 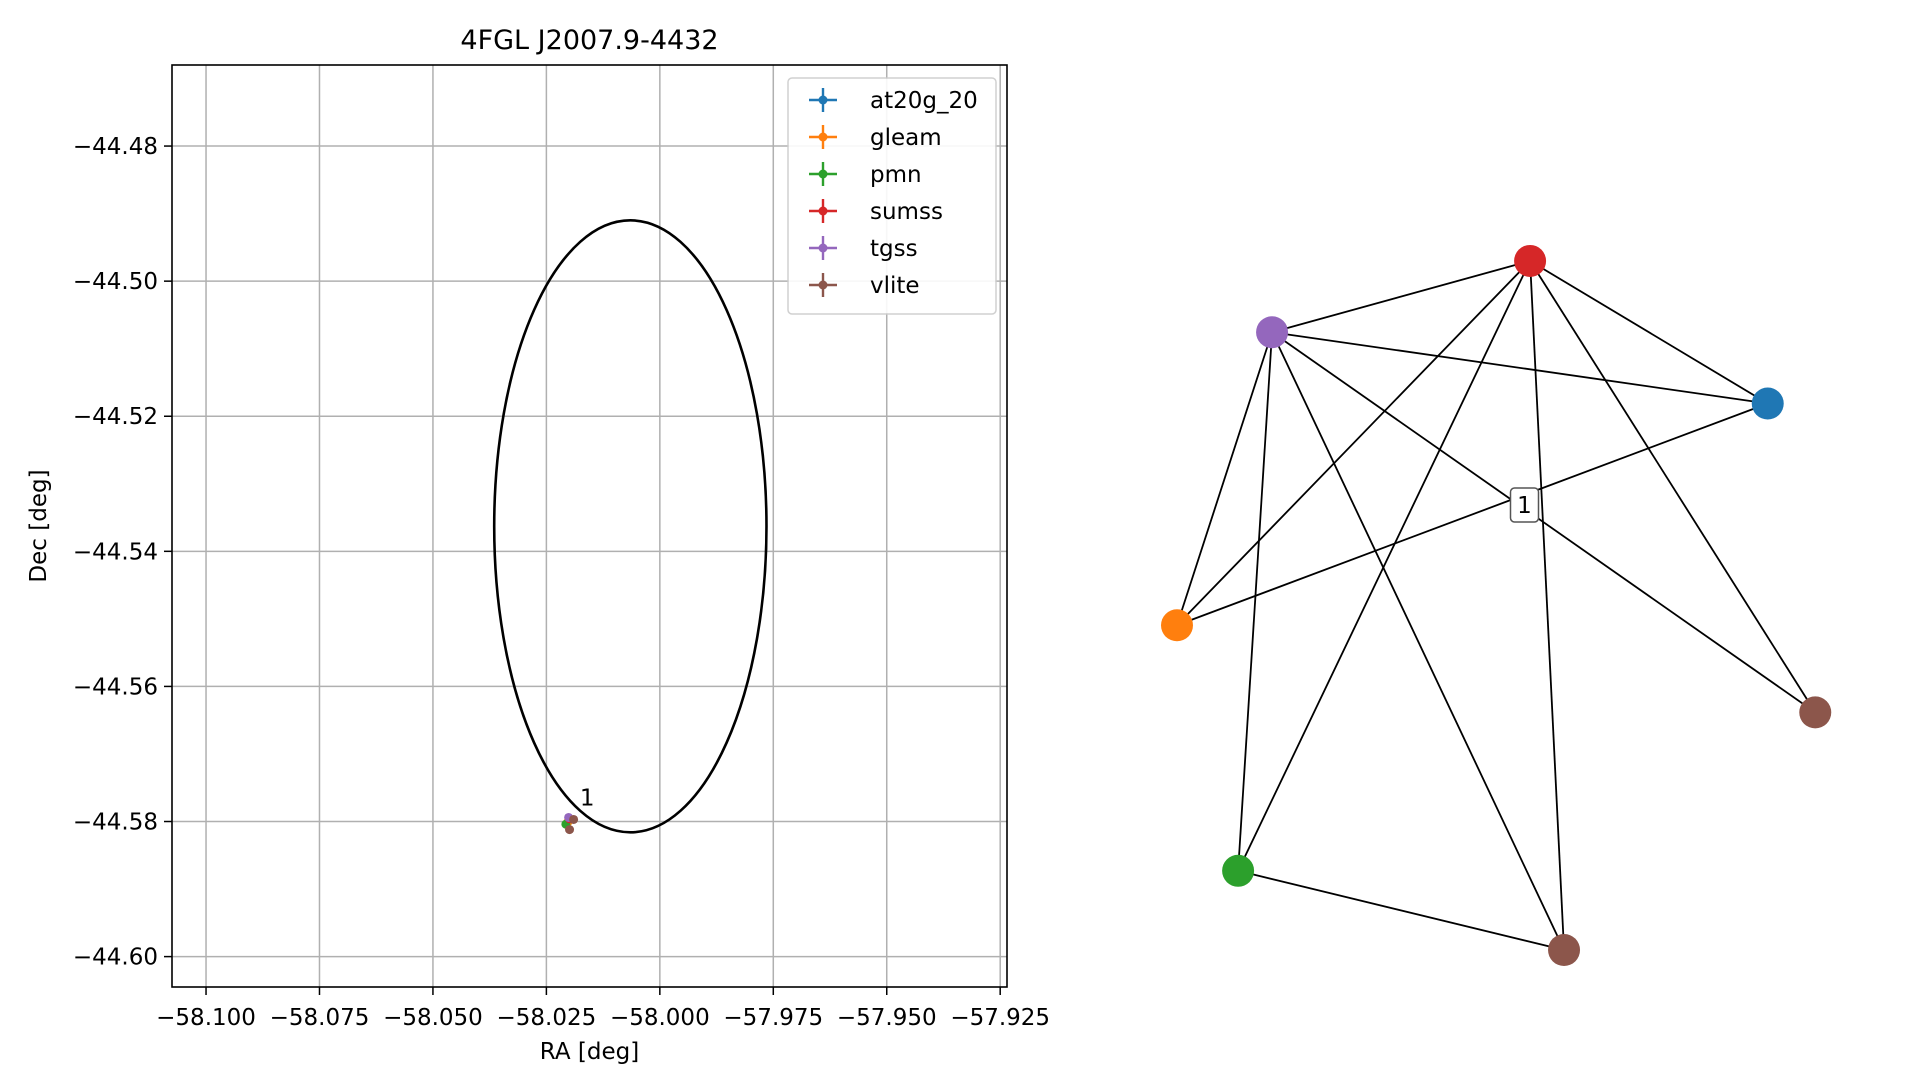 What do you see at coordinates (115, 552) in the screenshot?
I see `y-tick-label: −44.54` at bounding box center [115, 552].